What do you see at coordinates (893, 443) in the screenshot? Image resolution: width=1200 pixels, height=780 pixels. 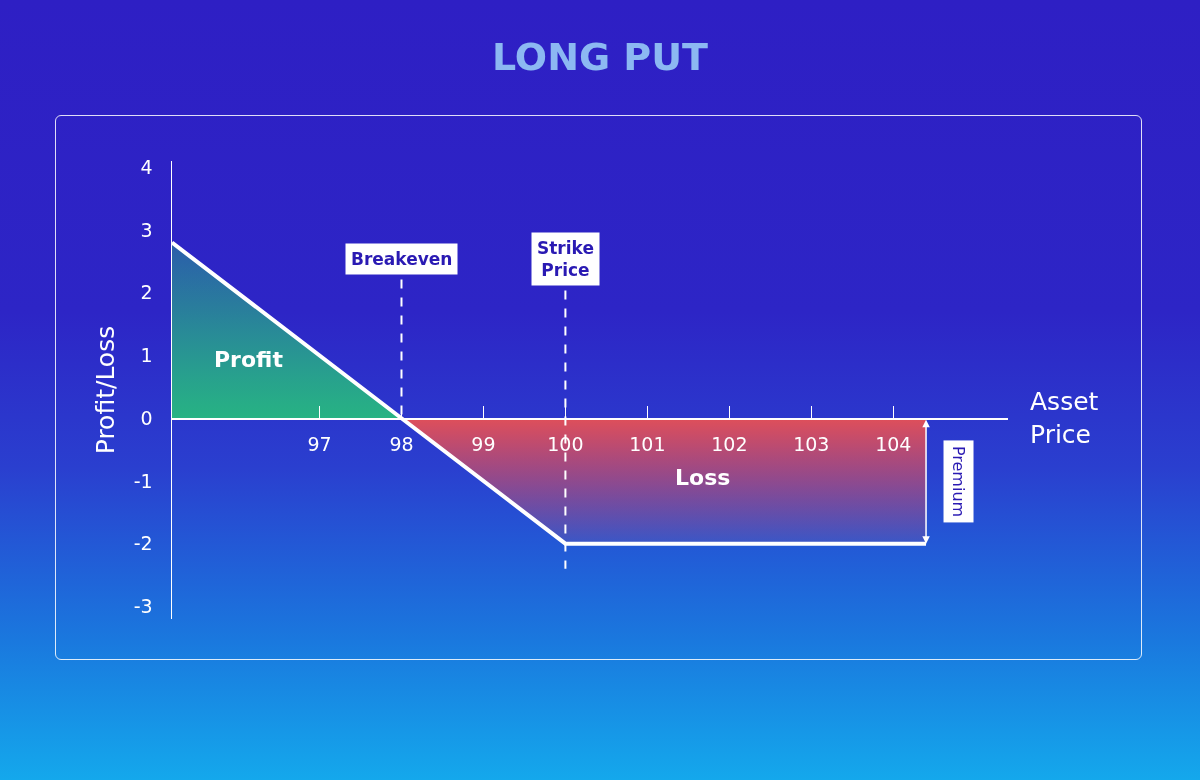 I see `x-tick-label: 104` at bounding box center [893, 443].